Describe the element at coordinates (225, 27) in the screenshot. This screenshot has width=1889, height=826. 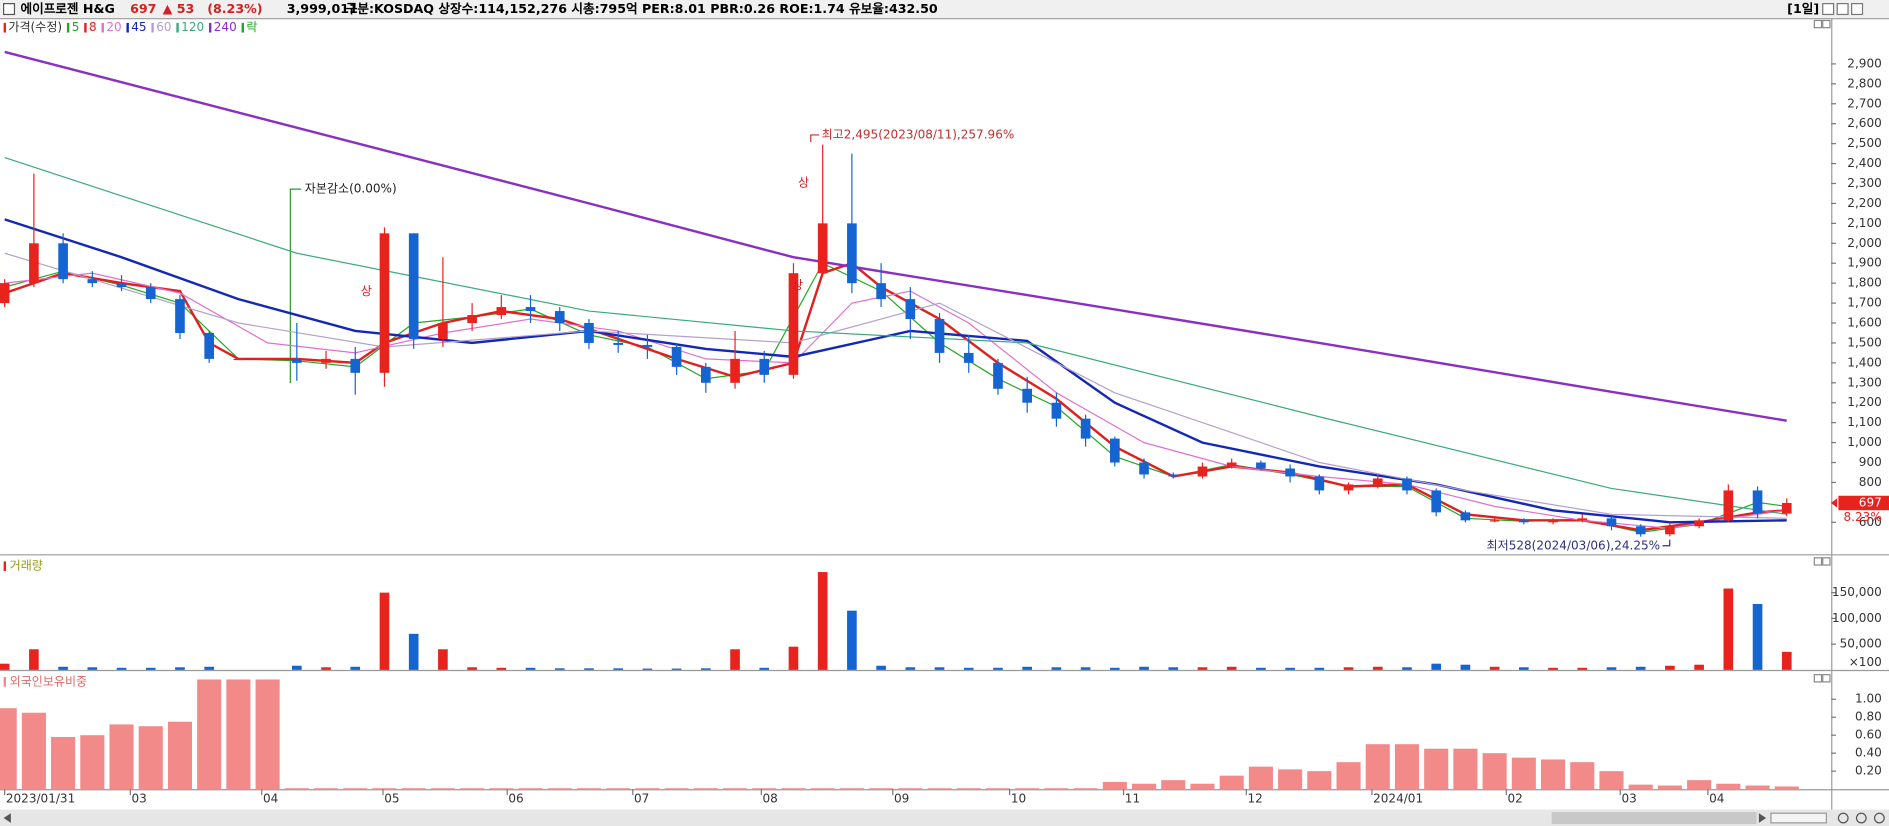
I see `legend-label: 240` at that location.